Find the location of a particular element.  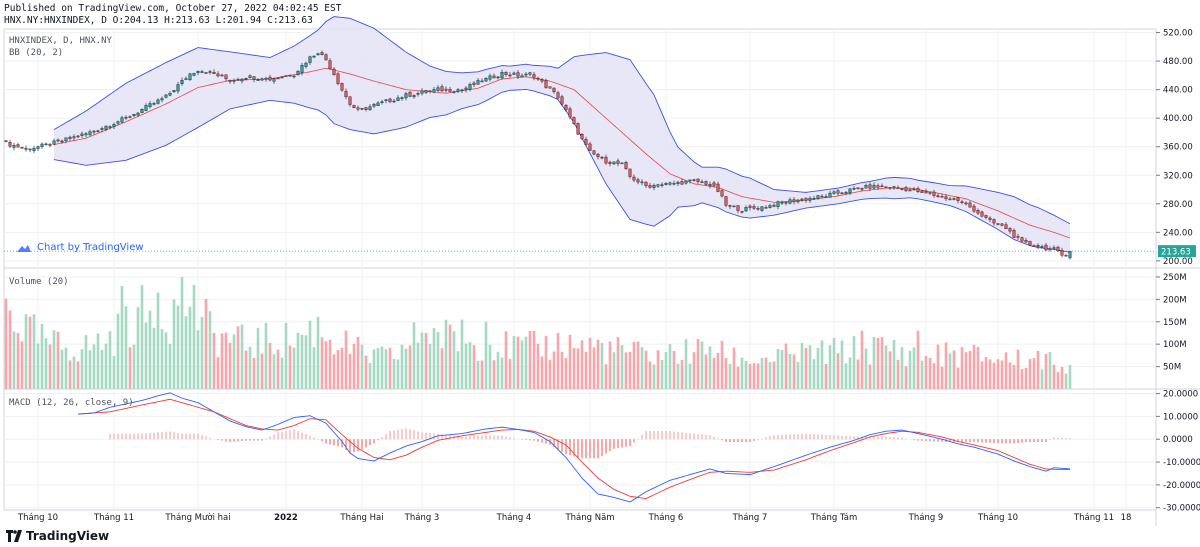

macd-label: MACD (12, 26, close, 9) is located at coordinates (71, 403).